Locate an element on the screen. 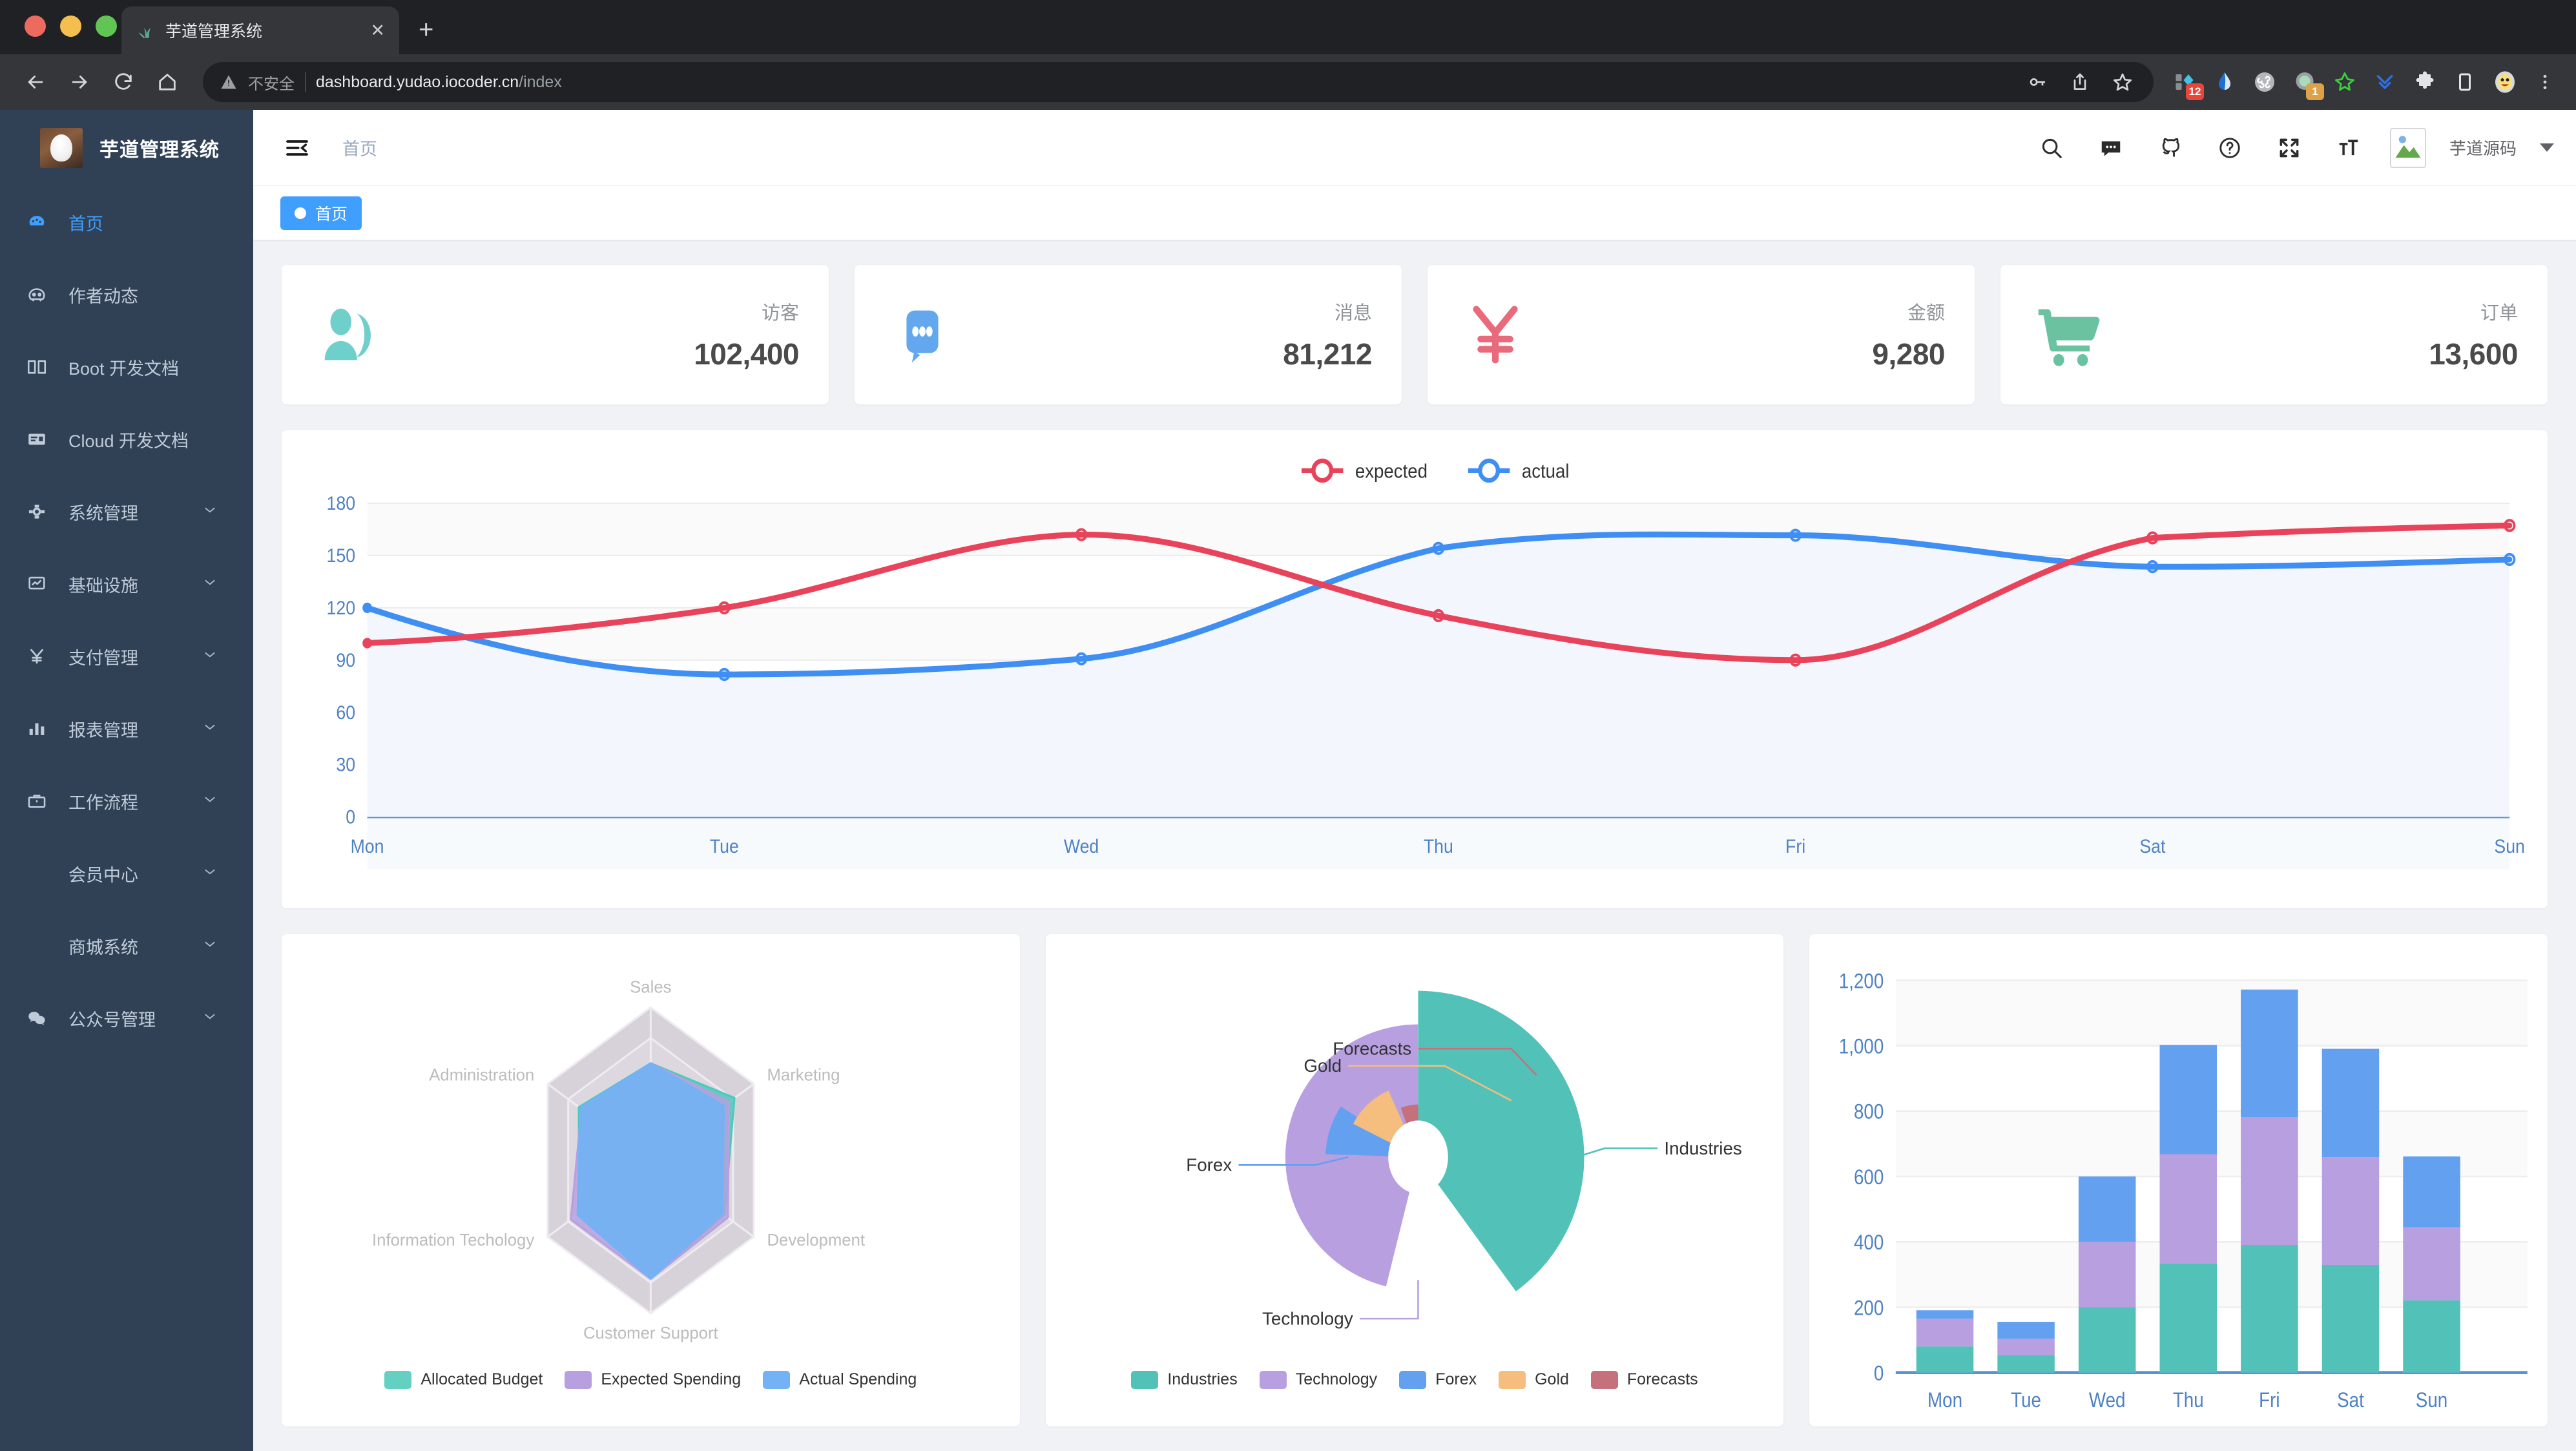 The height and width of the screenshot is (1451, 2576). legend-actual-spending: Actual Spending is located at coordinates (840, 1379).